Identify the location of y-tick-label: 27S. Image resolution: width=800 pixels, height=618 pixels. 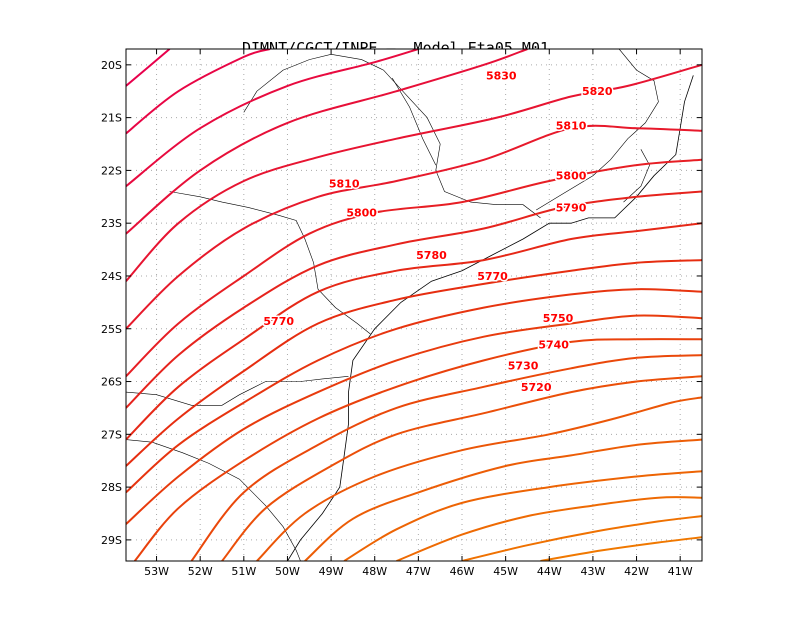
(111, 434).